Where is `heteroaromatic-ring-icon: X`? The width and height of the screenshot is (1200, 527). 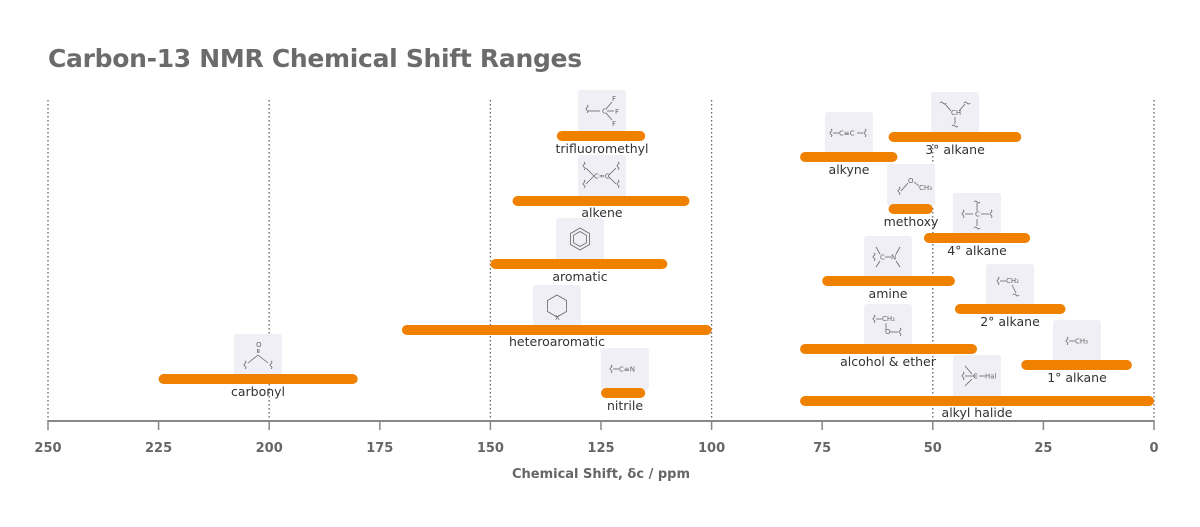 heteroaromatic-ring-icon: X is located at coordinates (557, 306).